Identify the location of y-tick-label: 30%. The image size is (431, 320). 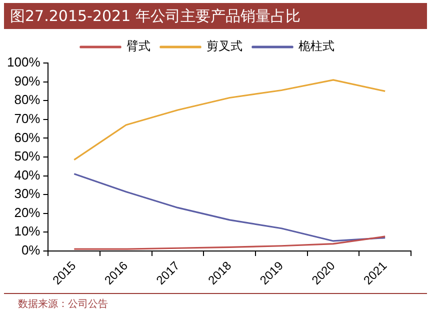
(27, 194).